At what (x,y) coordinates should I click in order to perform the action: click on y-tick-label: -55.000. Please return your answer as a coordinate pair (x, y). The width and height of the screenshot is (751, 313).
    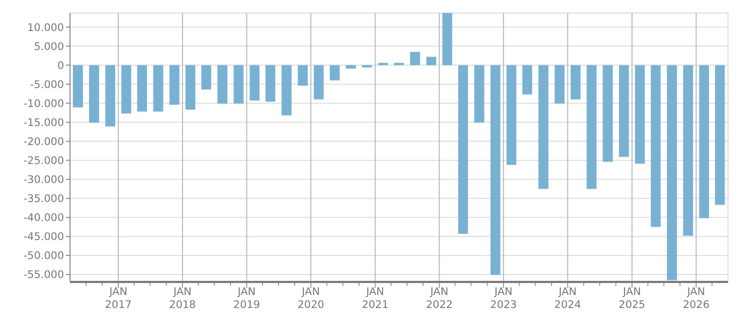
    Looking at the image, I should click on (43, 275).